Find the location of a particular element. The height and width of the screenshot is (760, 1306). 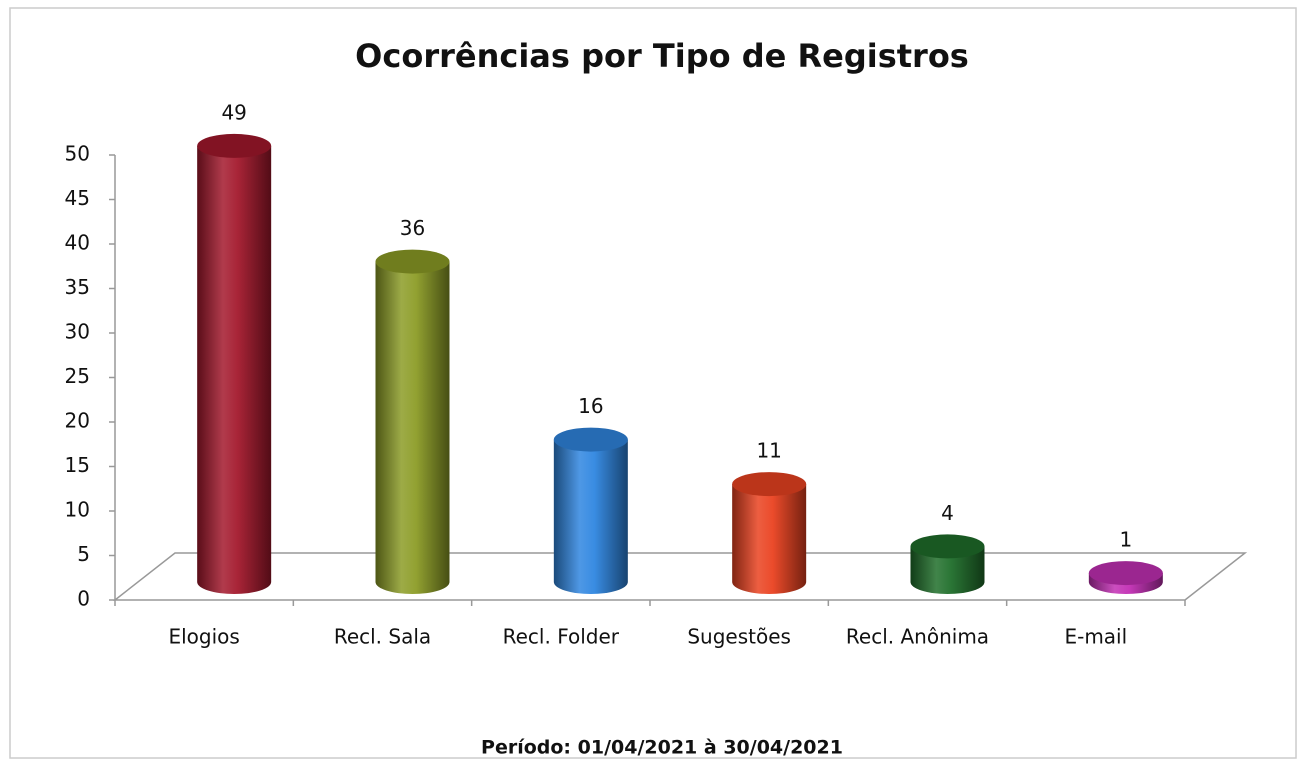

x-tick-label: Recl. Anônima is located at coordinates (917, 637).